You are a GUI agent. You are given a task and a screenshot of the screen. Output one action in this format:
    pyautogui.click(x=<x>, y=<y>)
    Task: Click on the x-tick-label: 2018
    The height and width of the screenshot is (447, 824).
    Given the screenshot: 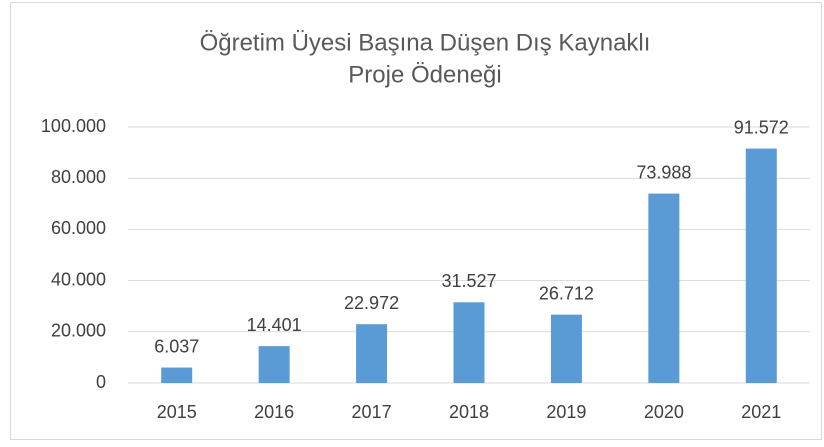 What is the action you would take?
    pyautogui.click(x=469, y=412)
    